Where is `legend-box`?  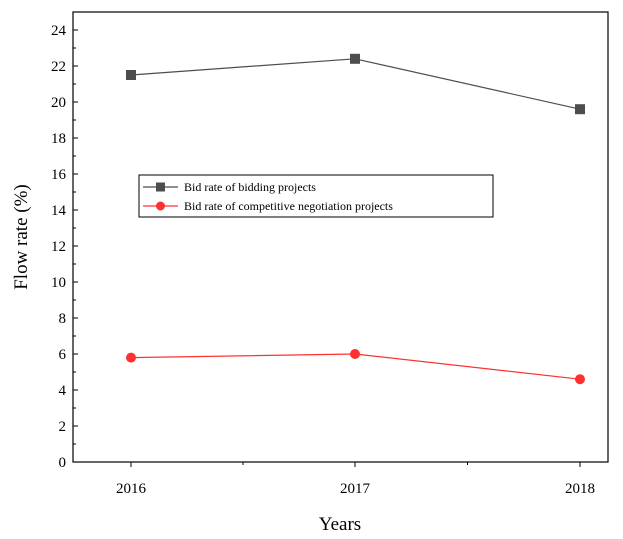
legend-box is located at coordinates (316, 196).